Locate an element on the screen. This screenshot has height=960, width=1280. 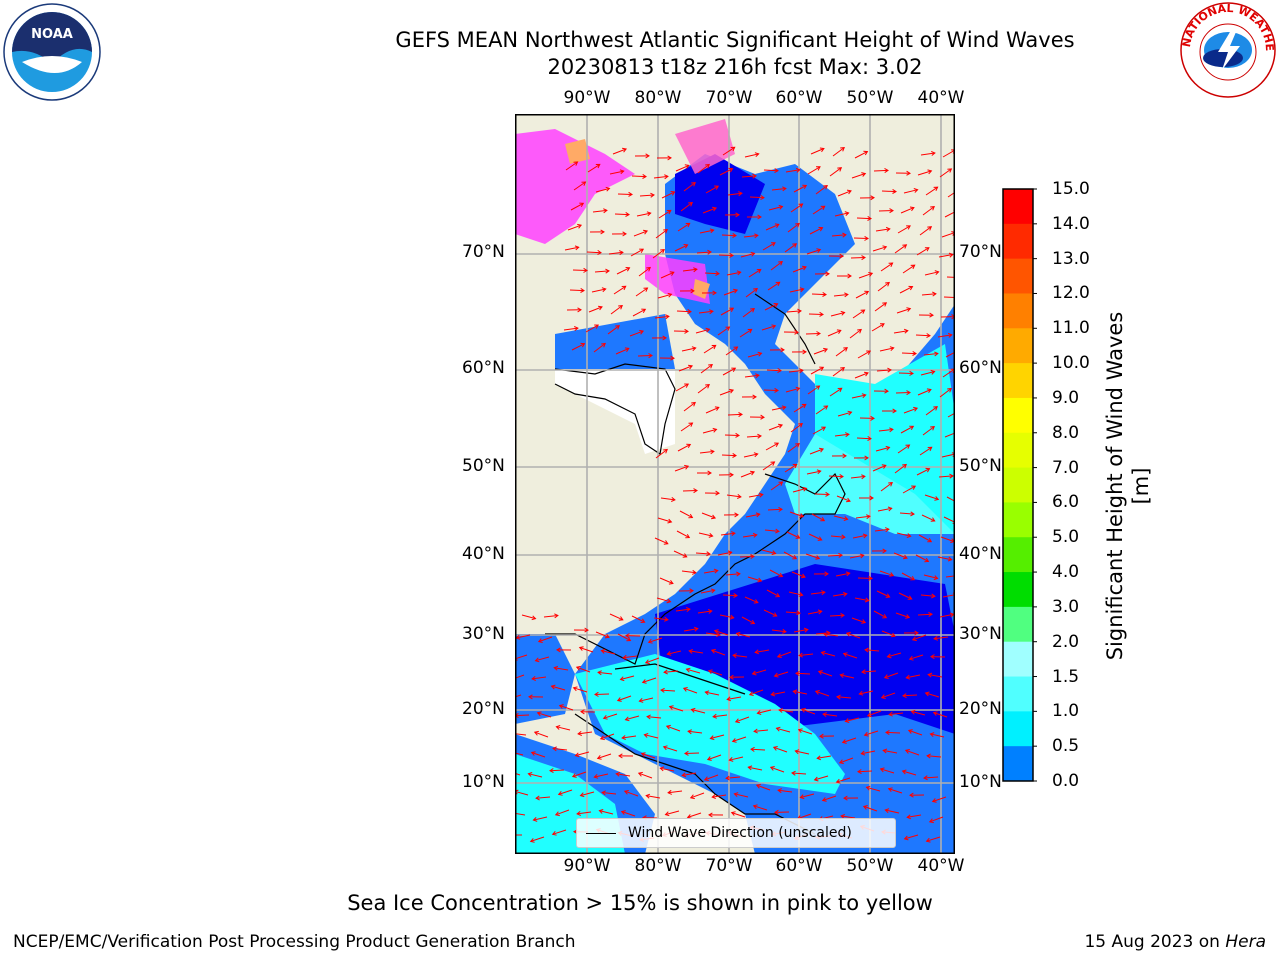
colorbar-tick-label: 4.0 is located at coordinates (1066, 572).